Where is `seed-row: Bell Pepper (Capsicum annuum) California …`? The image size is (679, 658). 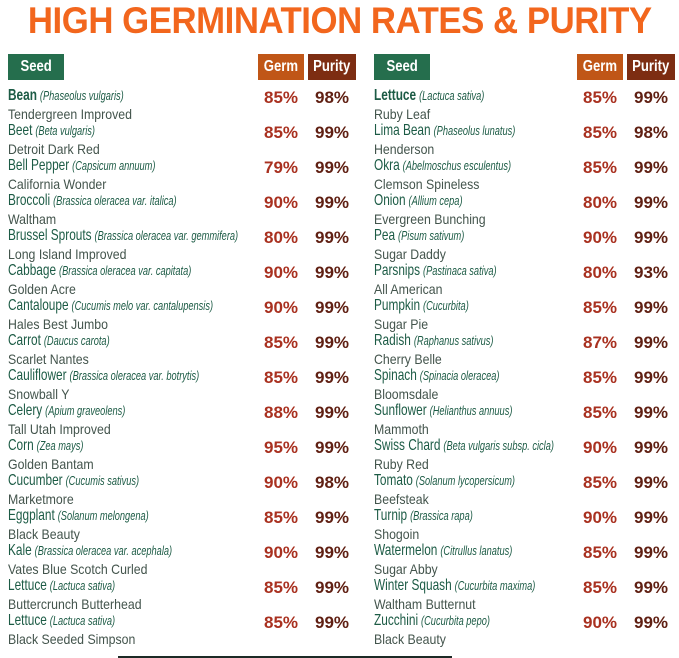
seed-row: Bell Pepper (Capsicum annuum) California … is located at coordinates (182, 174).